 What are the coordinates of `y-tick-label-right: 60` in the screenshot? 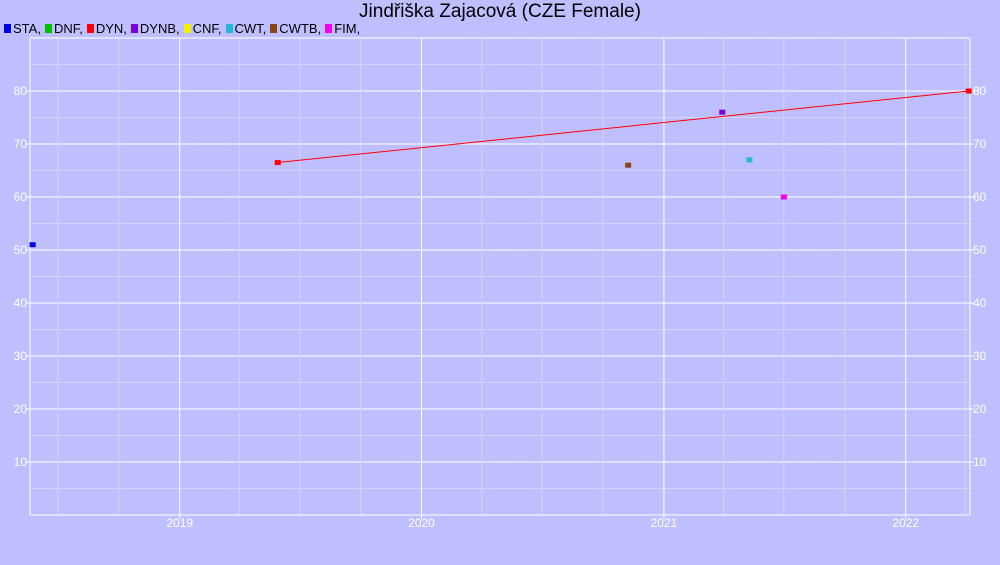 It's located at (980, 197).